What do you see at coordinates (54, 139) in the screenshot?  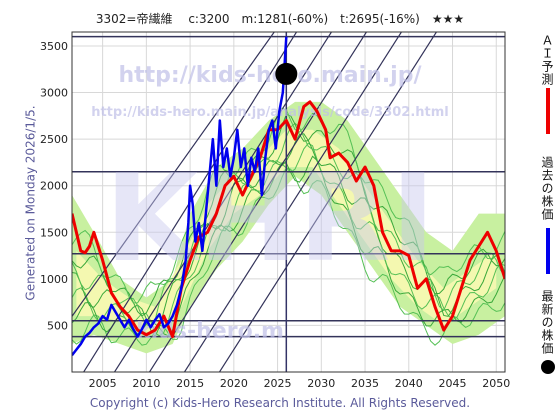 I see `y-tick-label: 2500` at bounding box center [54, 139].